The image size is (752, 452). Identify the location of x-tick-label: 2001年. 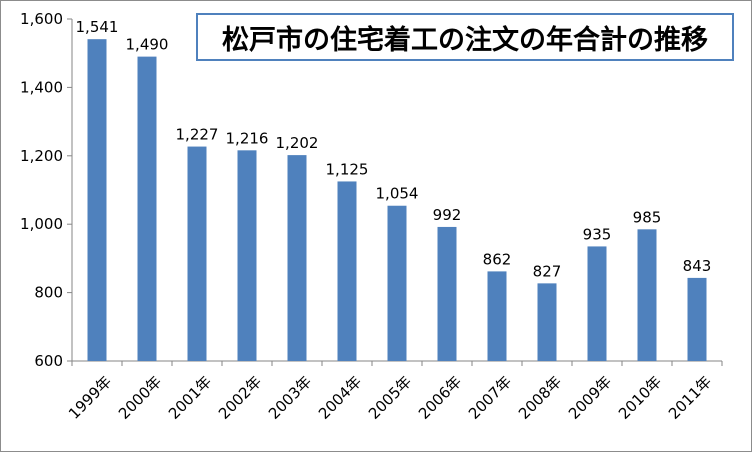
(190, 398).